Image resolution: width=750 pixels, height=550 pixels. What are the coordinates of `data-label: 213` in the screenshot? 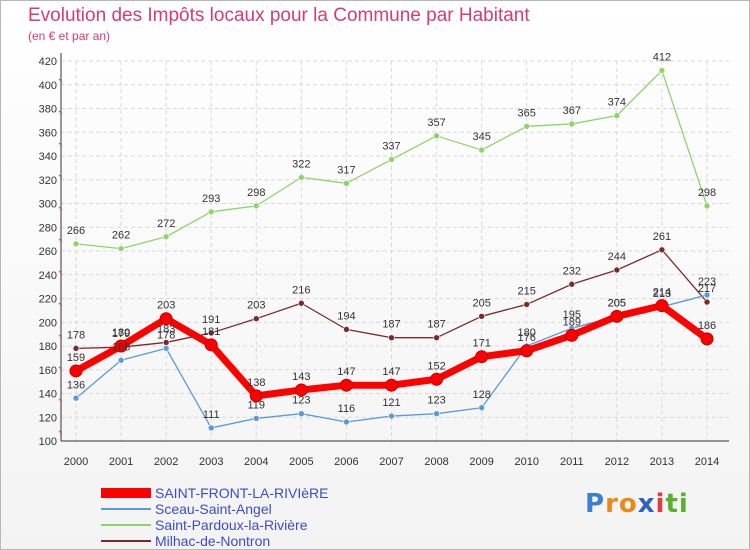 It's located at (662, 294).